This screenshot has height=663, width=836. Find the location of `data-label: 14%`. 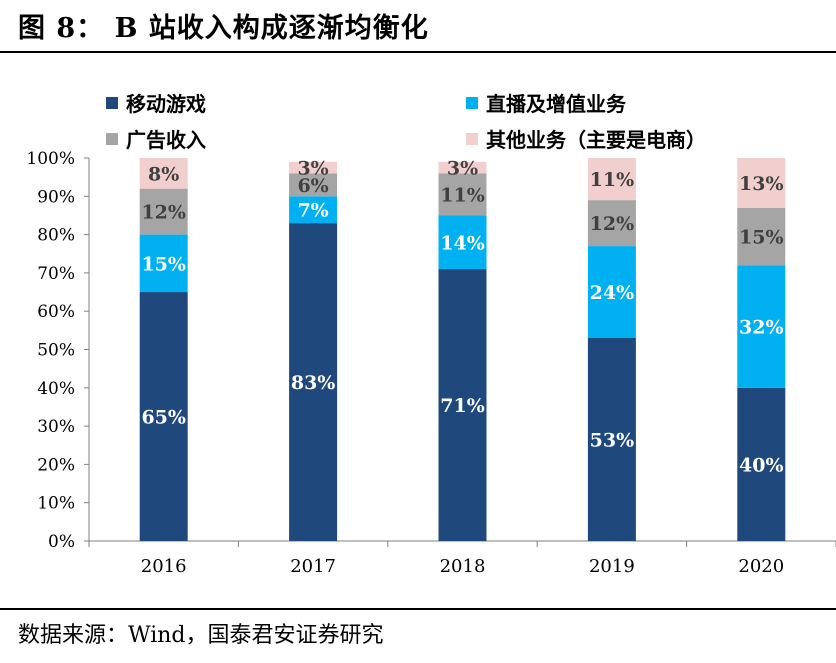

data-label: 14% is located at coordinates (462, 243).